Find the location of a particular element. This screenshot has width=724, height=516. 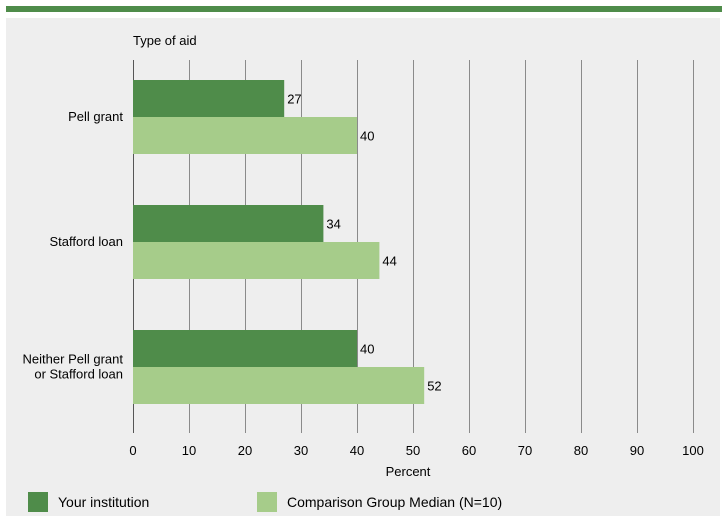

data-label-comparison-2: 44 is located at coordinates (389, 261).